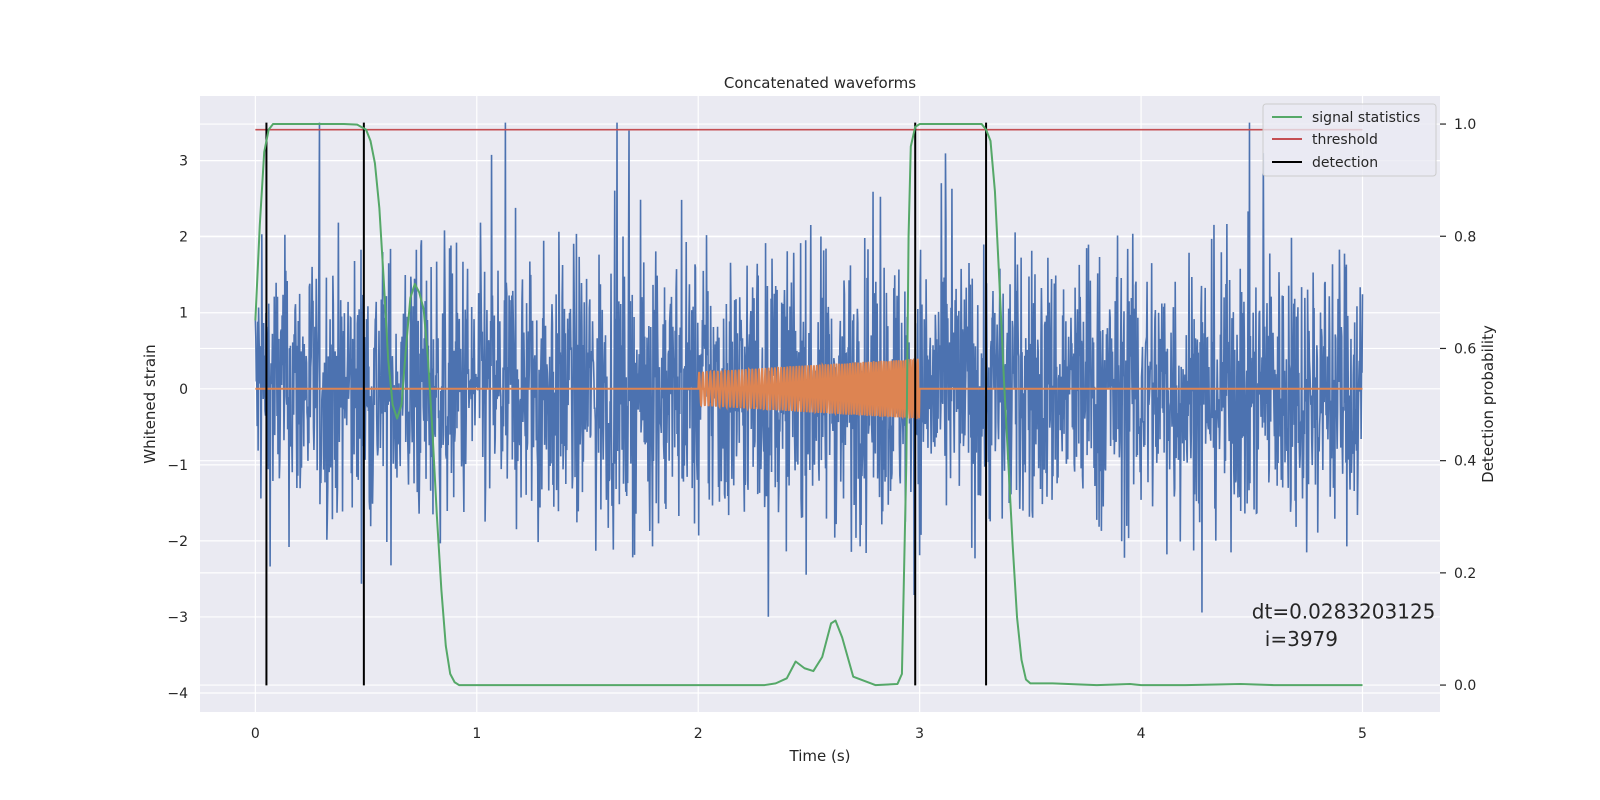 The image size is (1600, 800). I want to click on right-y-tick-label: 0.6, so click(1465, 349).